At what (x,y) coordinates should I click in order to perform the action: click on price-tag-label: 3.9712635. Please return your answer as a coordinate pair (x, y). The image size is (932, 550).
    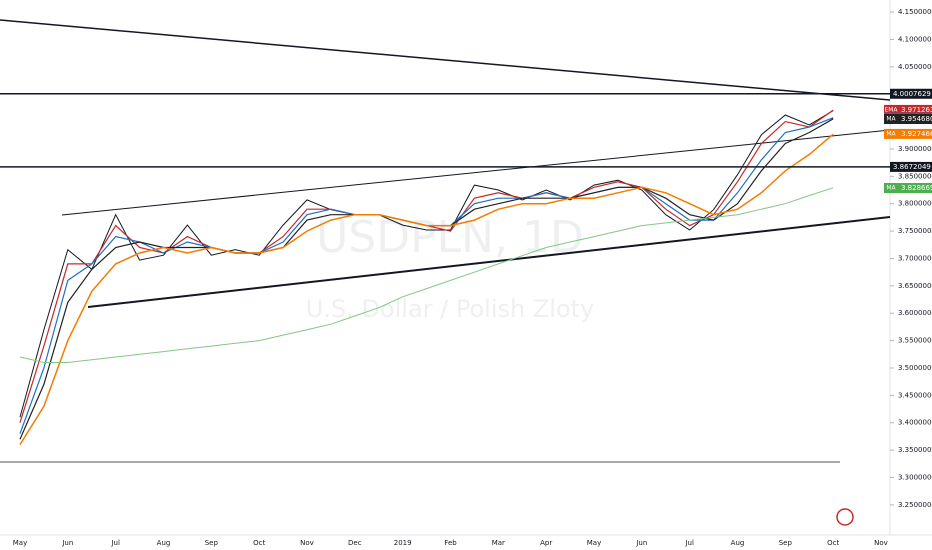
    Looking at the image, I should click on (916, 110).